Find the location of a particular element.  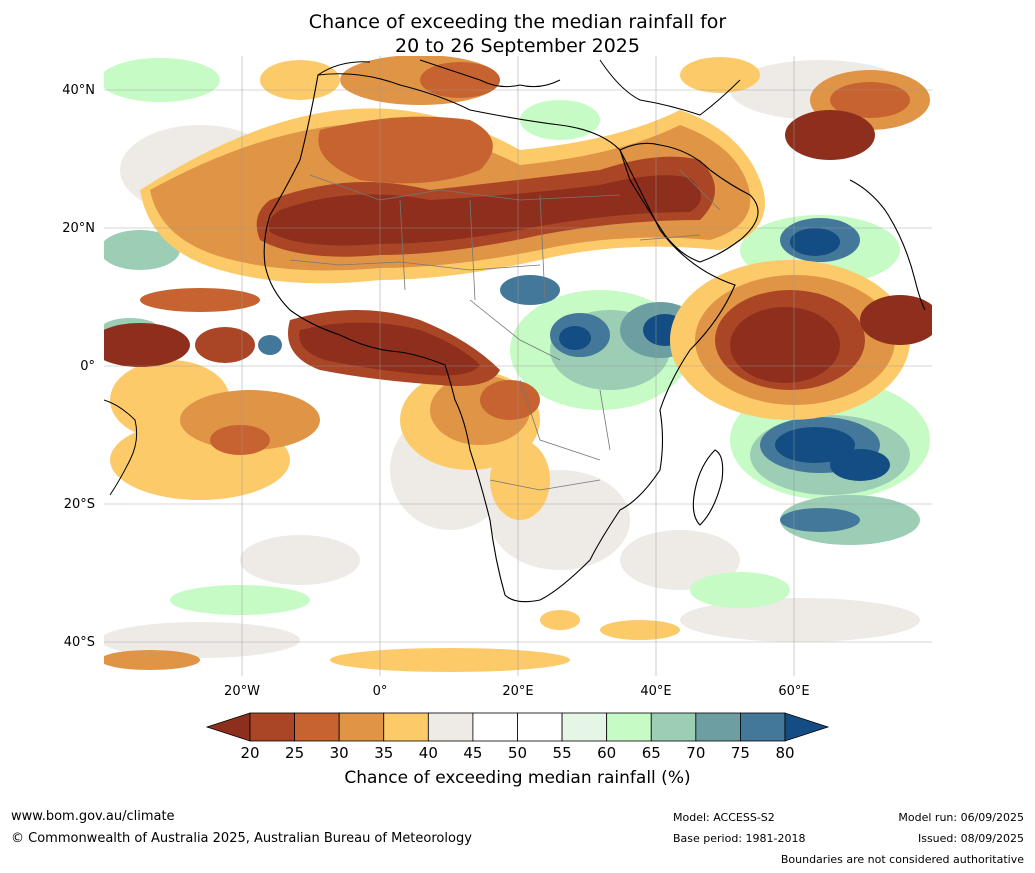

model-run-text: Model run: 06/09/2025 is located at coordinates (961, 817).